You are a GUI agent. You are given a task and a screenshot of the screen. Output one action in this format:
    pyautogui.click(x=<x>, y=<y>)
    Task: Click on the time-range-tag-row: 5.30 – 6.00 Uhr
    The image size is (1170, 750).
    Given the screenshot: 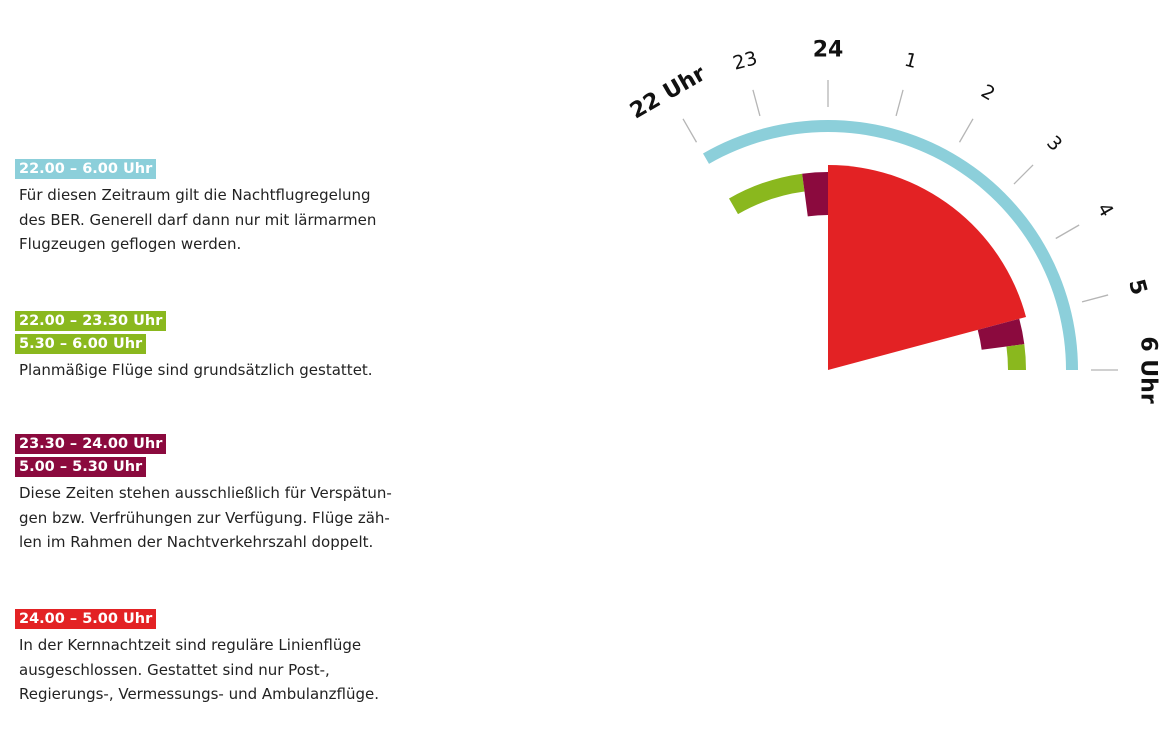 What is the action you would take?
    pyautogui.click(x=240, y=344)
    